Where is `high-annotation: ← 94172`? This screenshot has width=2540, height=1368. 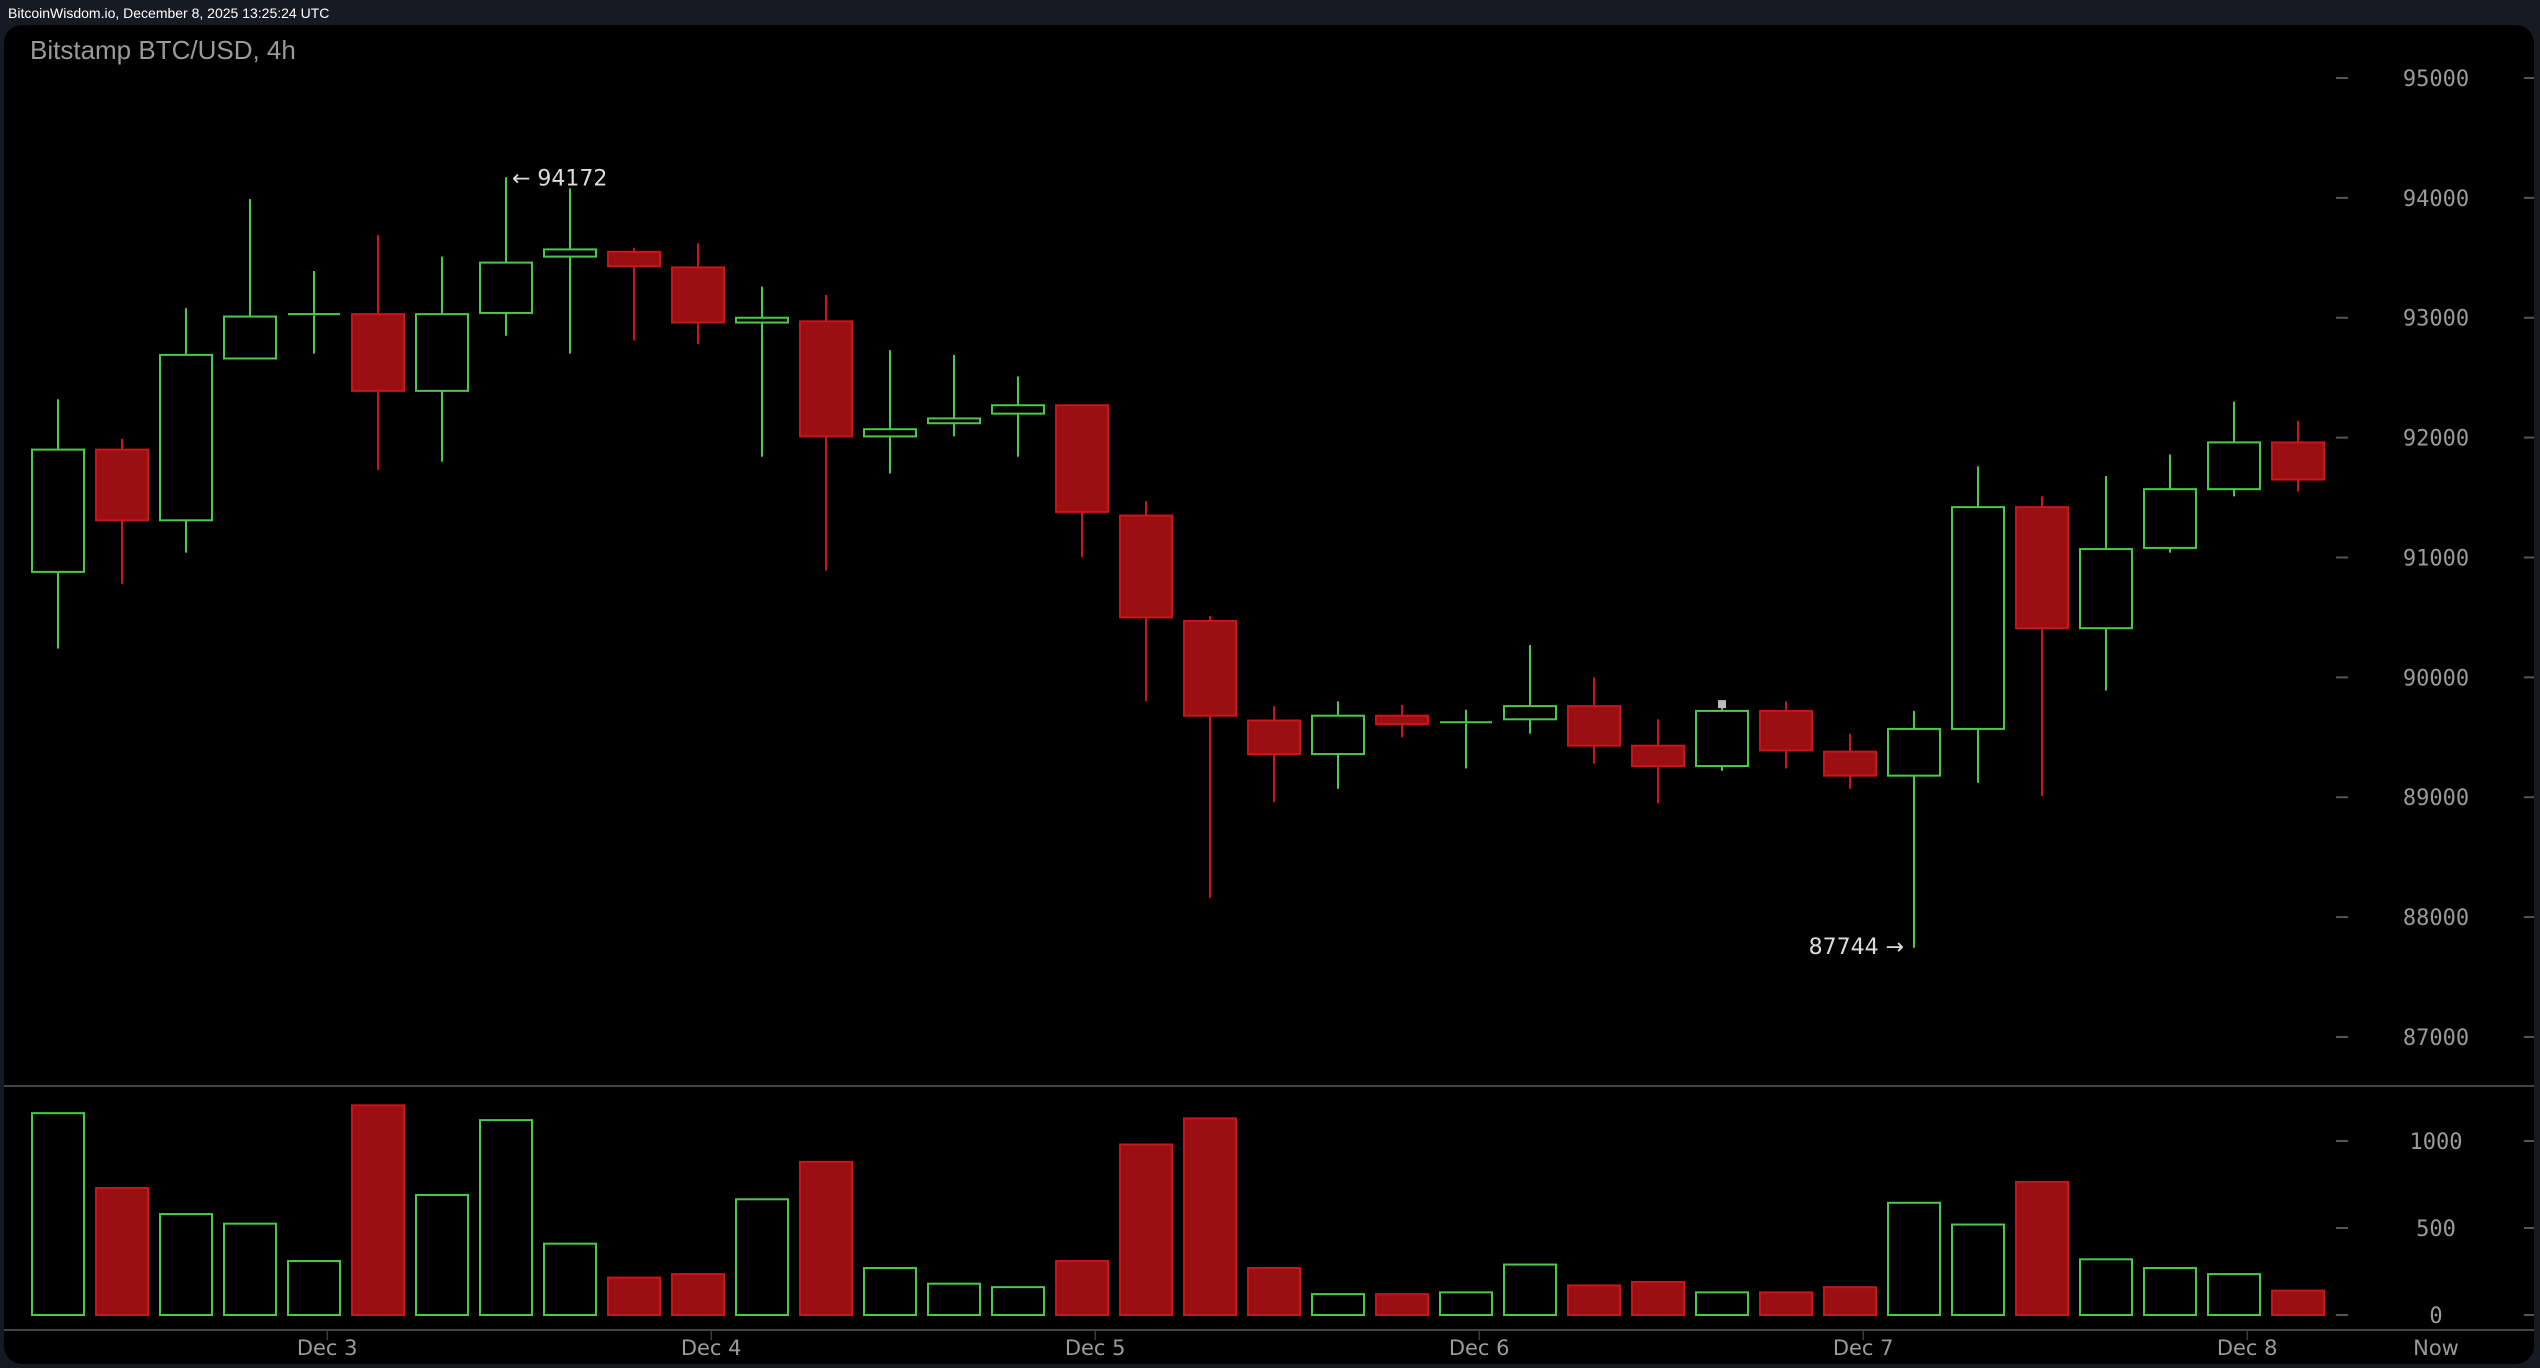
high-annotation: ← 94172 is located at coordinates (559, 178).